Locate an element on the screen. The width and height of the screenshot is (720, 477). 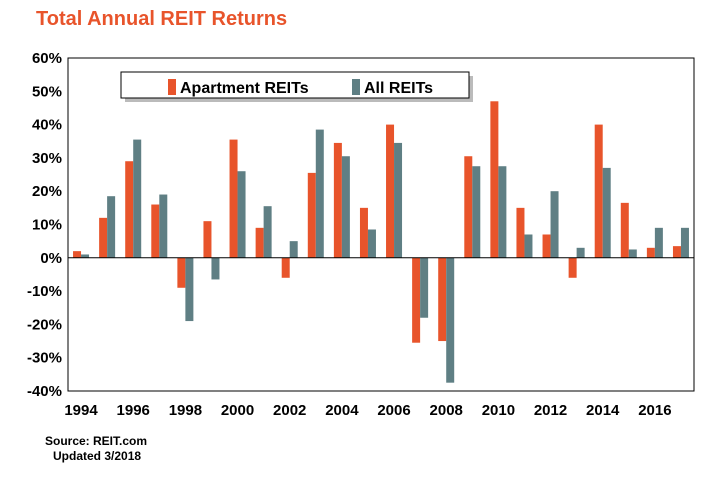
updated-line: Updated 3/2018 is located at coordinates (97, 456).